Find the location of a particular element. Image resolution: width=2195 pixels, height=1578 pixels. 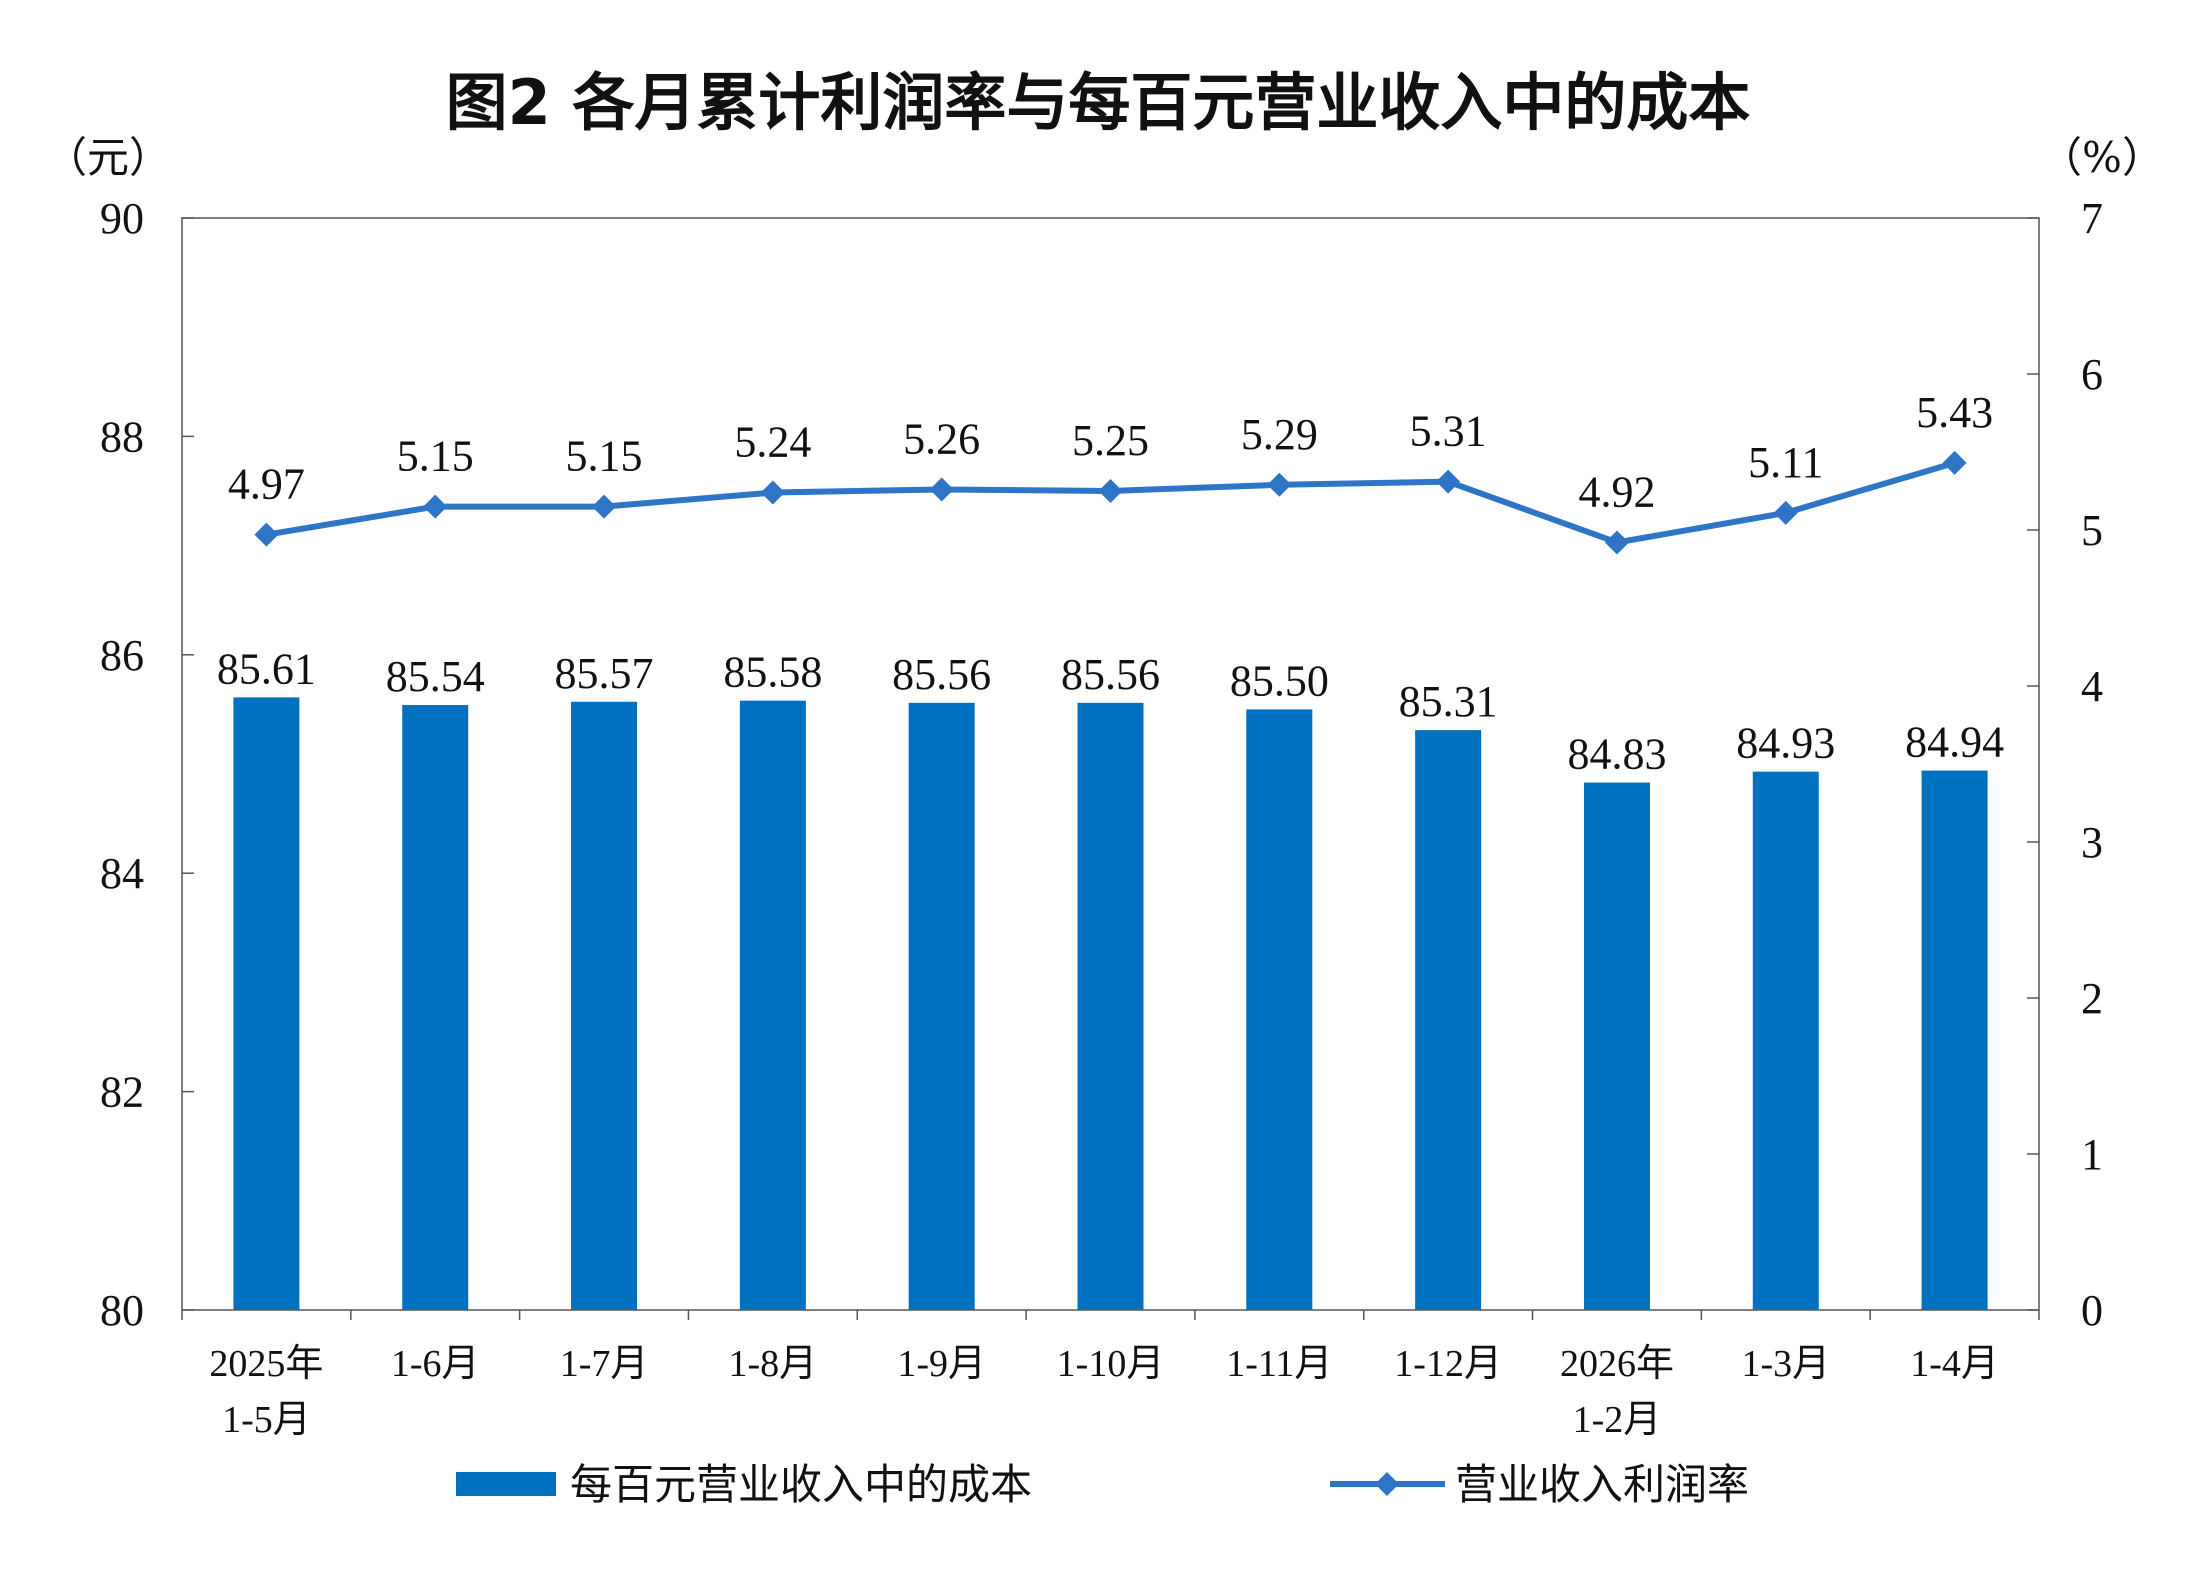

x-axis-category-label: 1-3月 is located at coordinates (1785, 1364).